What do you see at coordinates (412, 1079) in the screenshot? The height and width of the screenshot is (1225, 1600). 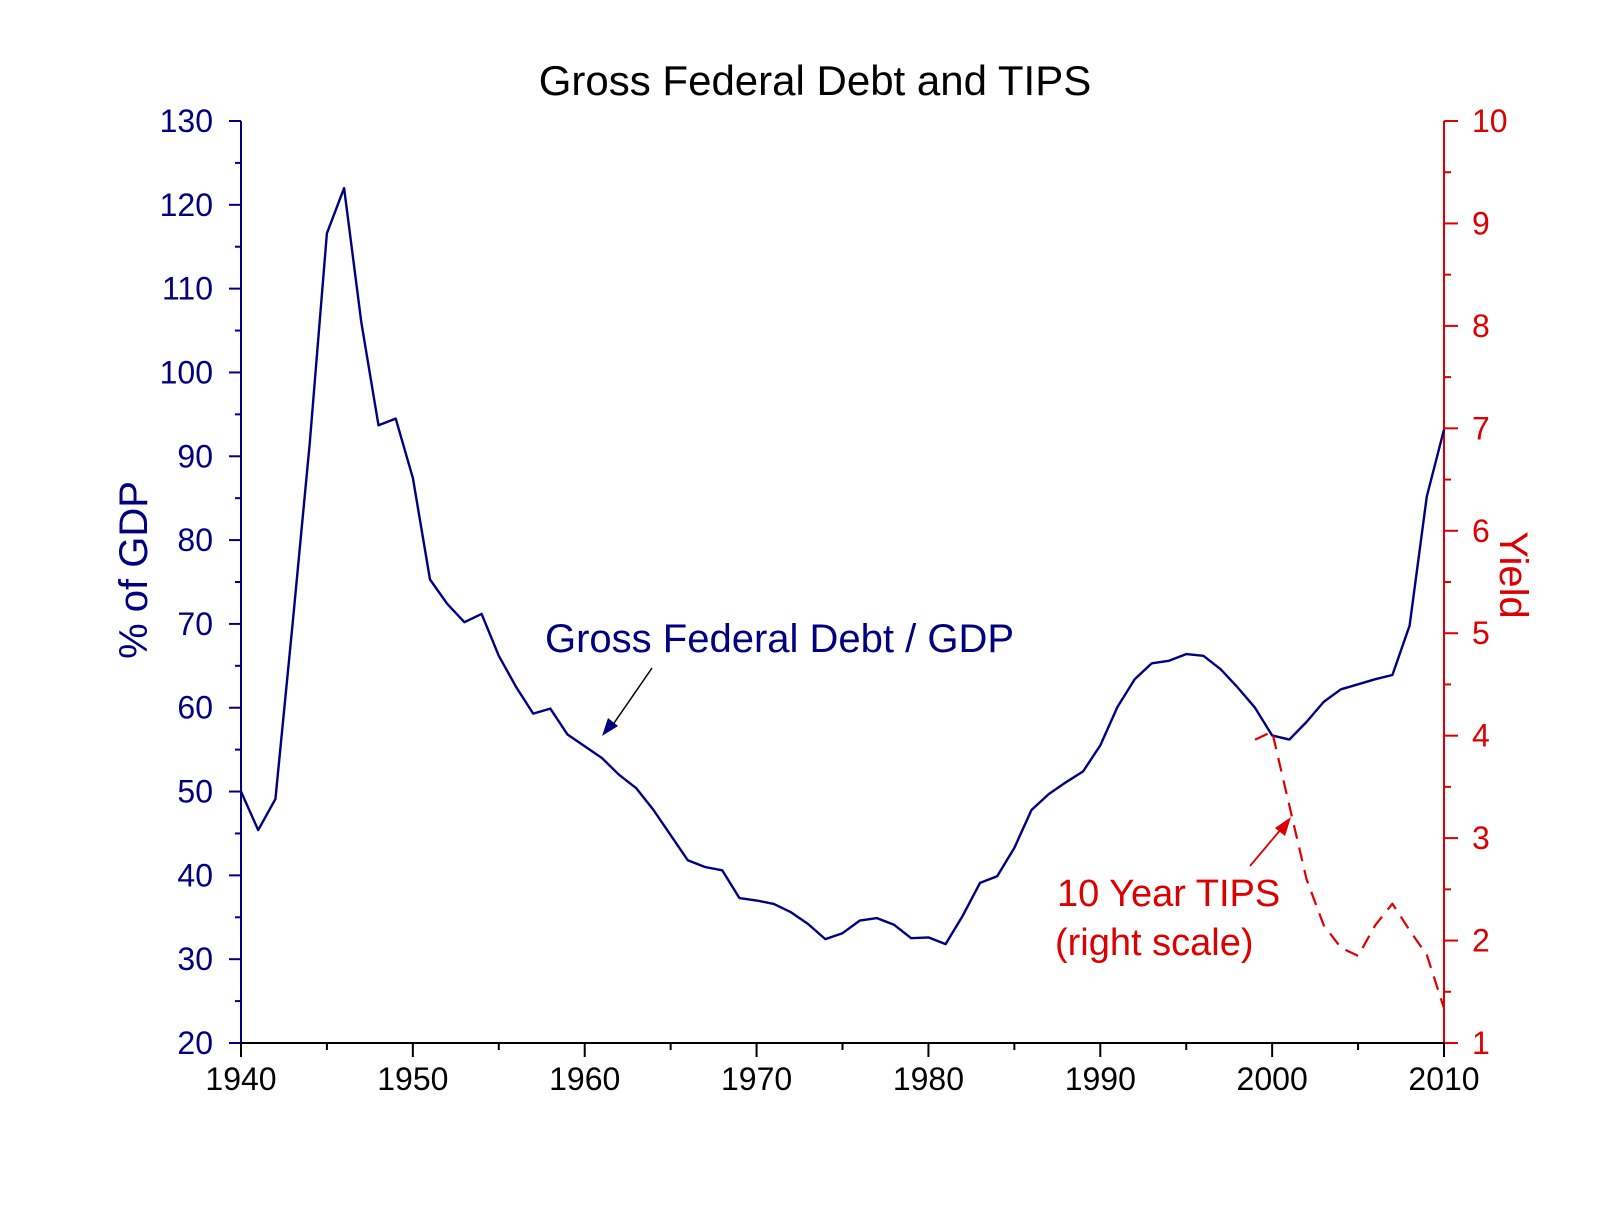 I see `x-tick-label: 1950` at bounding box center [412, 1079].